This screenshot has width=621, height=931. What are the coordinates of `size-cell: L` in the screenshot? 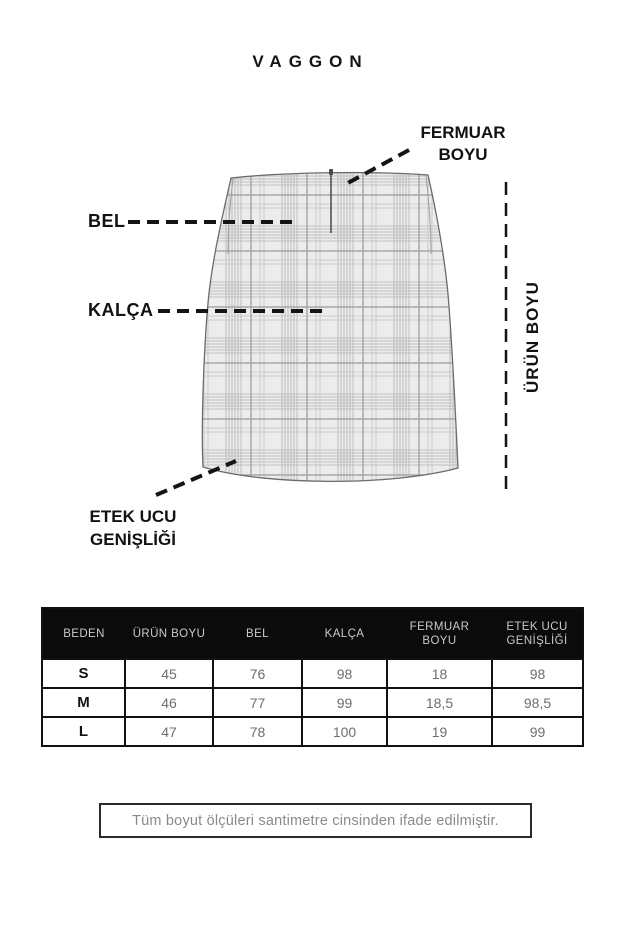 It's located at (83, 731).